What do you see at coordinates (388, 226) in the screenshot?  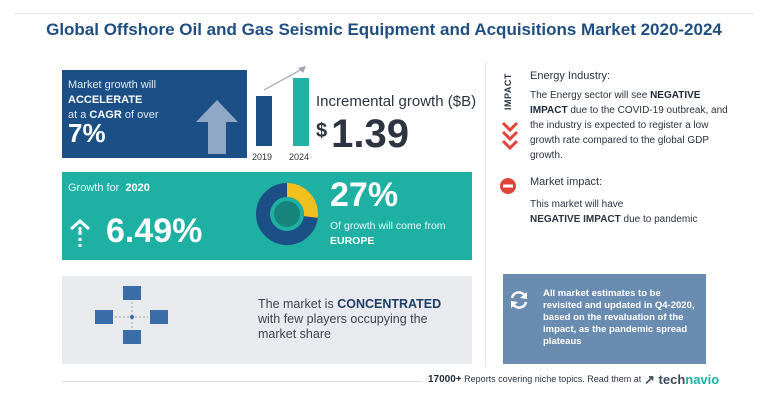 I see `region-share-note: Of growth will come from` at bounding box center [388, 226].